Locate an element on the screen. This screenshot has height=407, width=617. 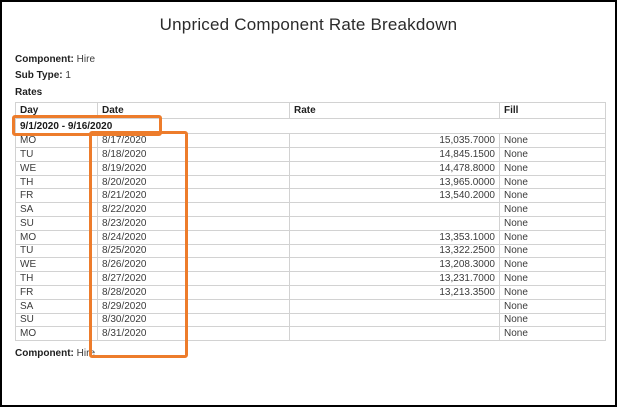
report-title: Unpriced Component Rate Breakdown is located at coordinates (308, 24).